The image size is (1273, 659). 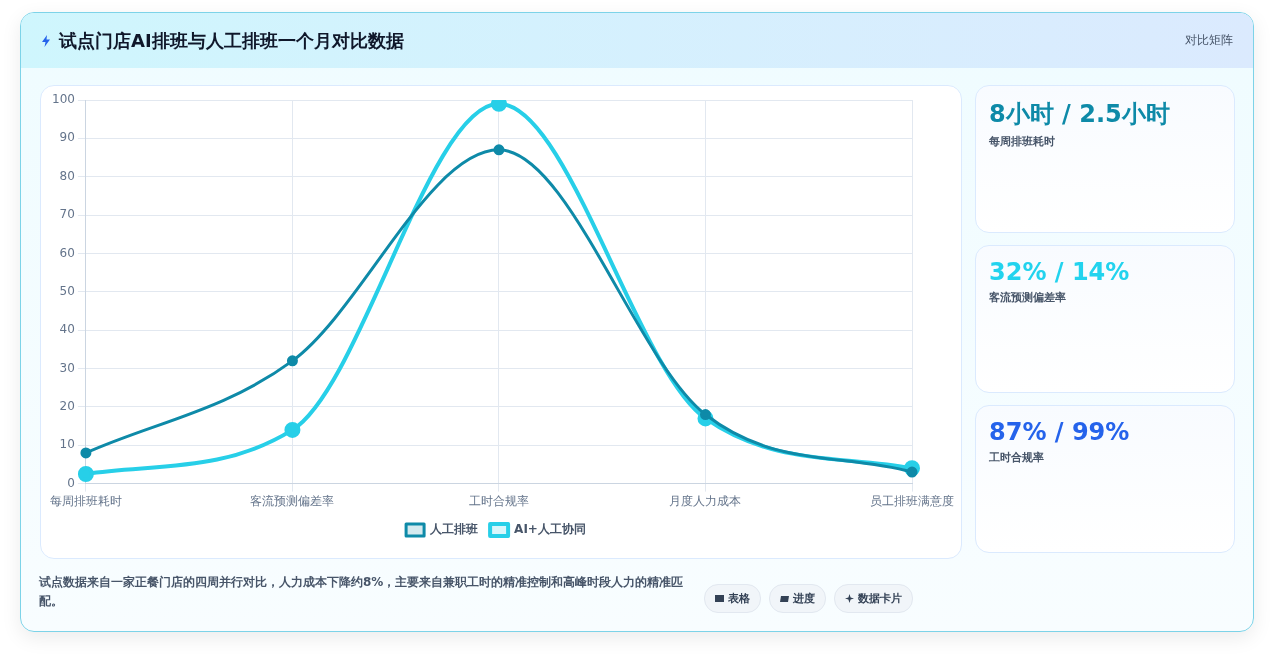 I want to click on text: 表格, so click(x=732, y=598).